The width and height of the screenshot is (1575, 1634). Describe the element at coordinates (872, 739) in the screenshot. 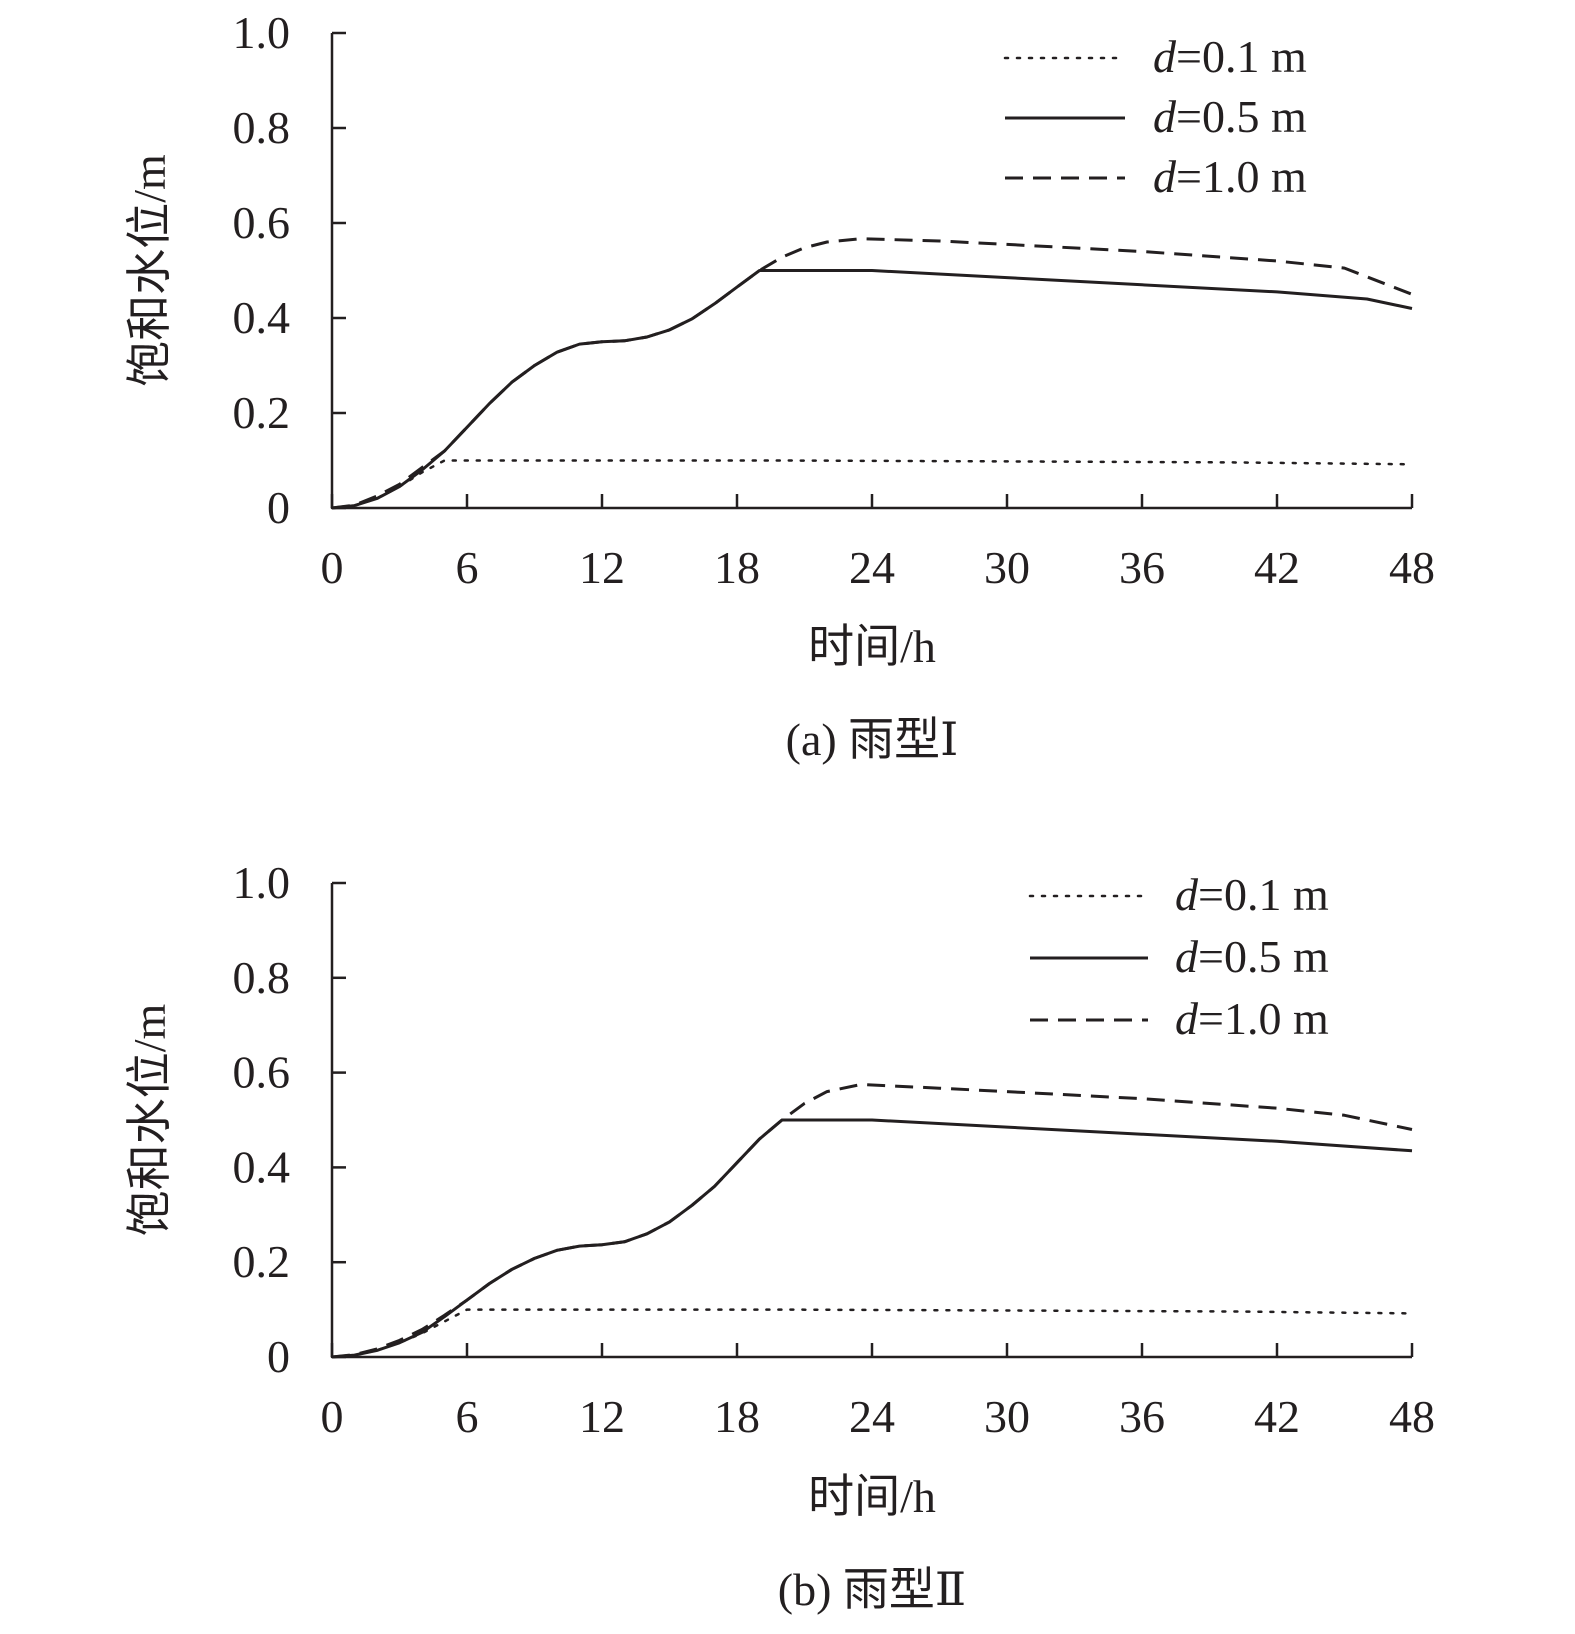

I see `chart-caption: (a) 雨型Ⅰ` at that location.